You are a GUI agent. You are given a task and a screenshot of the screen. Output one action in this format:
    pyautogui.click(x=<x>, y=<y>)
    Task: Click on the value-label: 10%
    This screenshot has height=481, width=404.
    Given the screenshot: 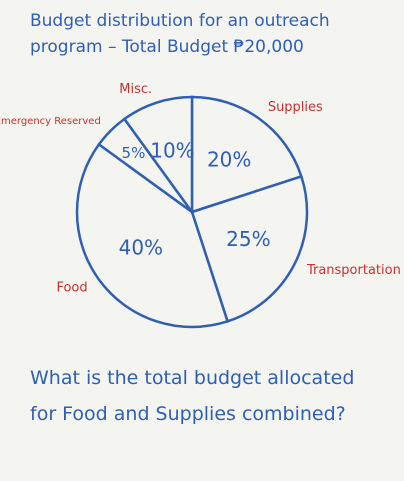 What is the action you would take?
    pyautogui.click(x=172, y=150)
    